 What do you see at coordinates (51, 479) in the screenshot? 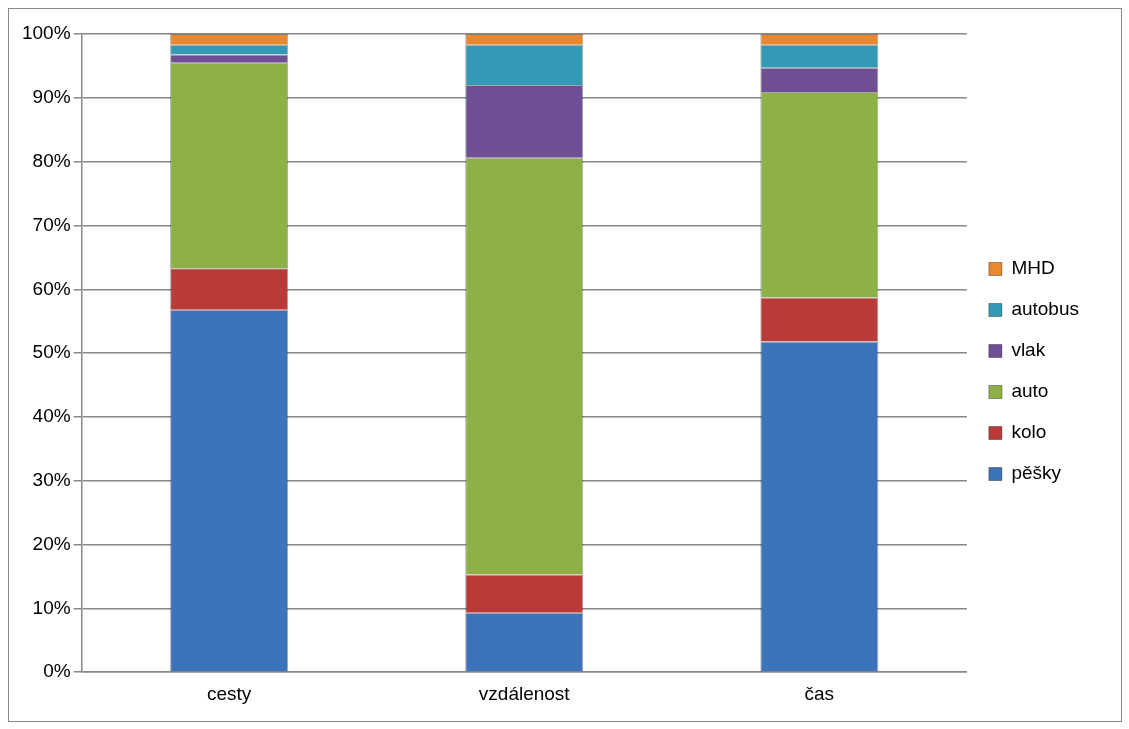
I see `y-tick-label: 30%` at bounding box center [51, 479].